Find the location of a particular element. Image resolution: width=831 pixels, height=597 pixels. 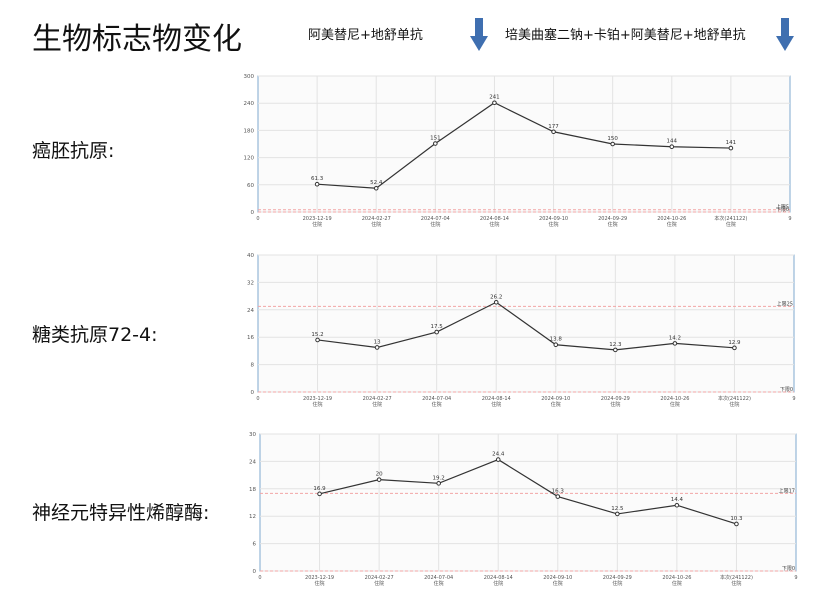

data-label: 10.3 is located at coordinates (736, 519).